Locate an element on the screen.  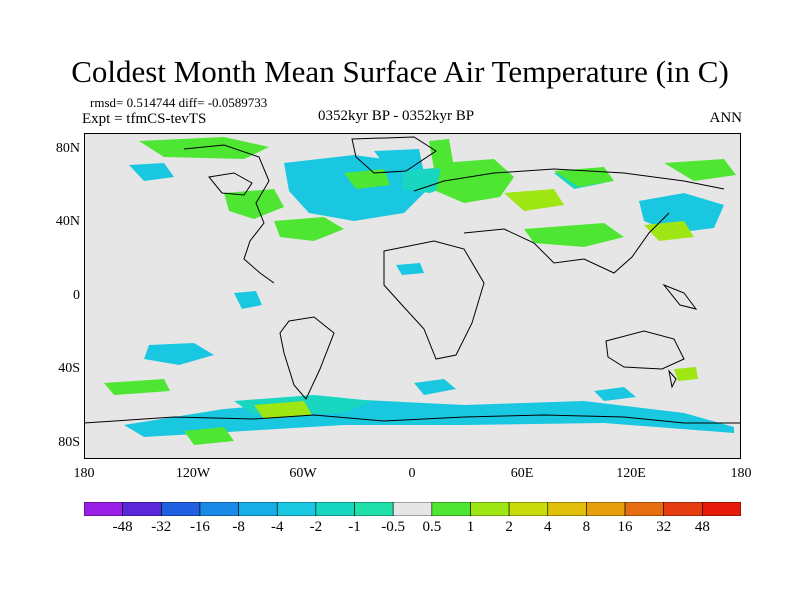
colorbar-label: 2 is located at coordinates (509, 527).